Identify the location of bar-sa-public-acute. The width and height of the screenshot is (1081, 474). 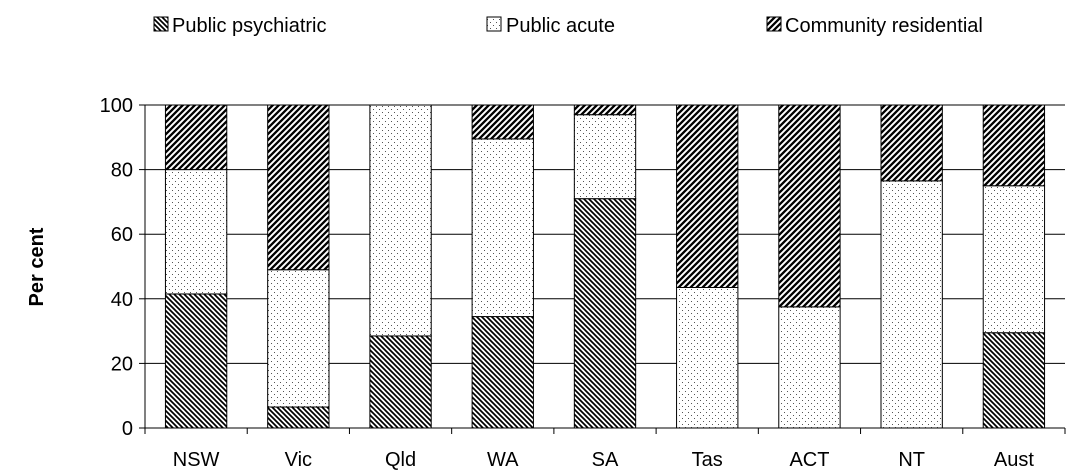
(605, 157).